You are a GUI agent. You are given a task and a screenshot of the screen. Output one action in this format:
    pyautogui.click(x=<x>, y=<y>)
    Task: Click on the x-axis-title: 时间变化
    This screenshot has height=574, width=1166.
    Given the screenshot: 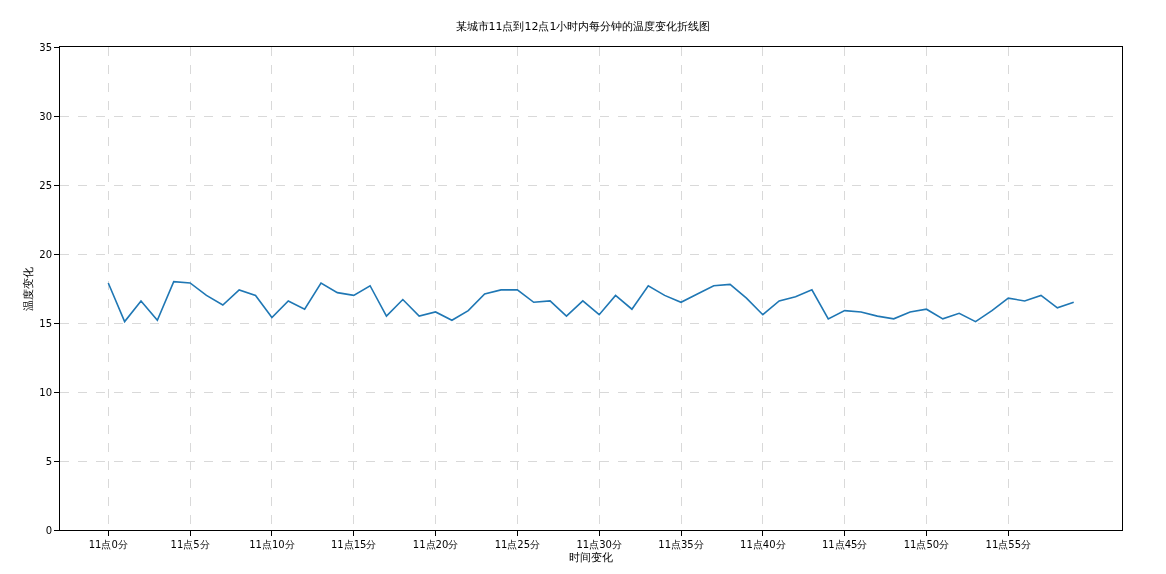 What is the action you would take?
    pyautogui.click(x=591, y=558)
    